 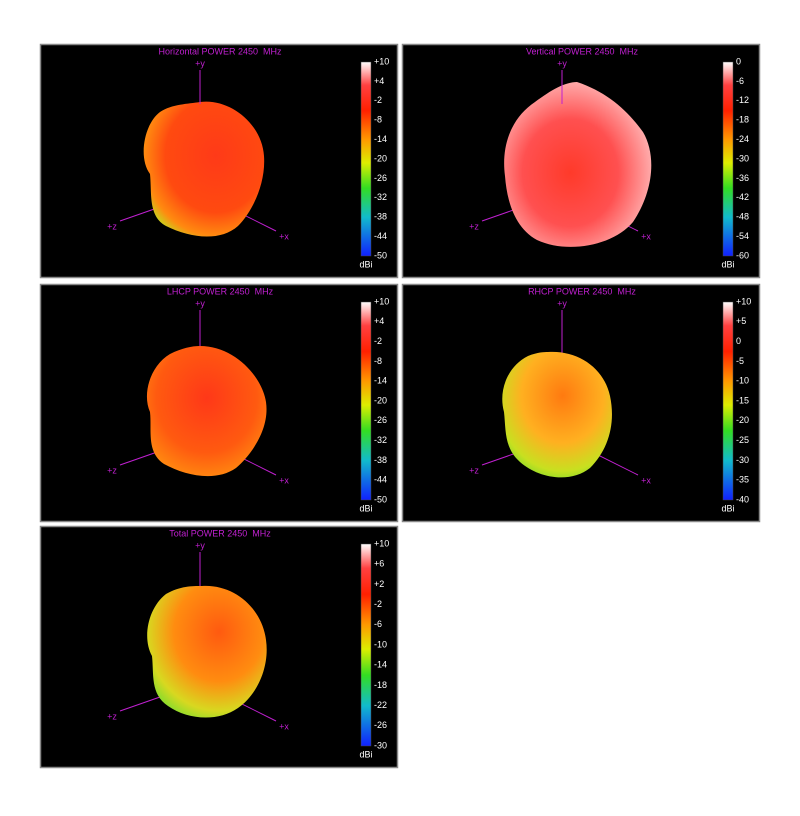 What do you see at coordinates (379, 584) in the screenshot?
I see `colorbar-tick-label: +2` at bounding box center [379, 584].